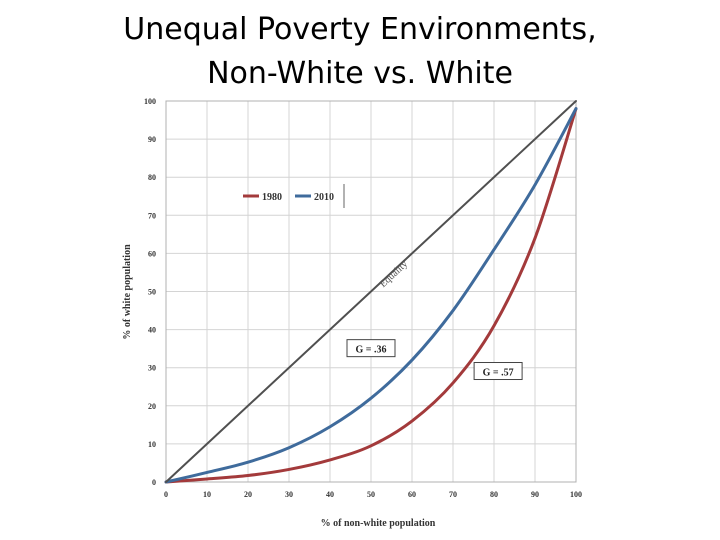 The width and height of the screenshot is (720, 540). I want to click on title-line-2: Non-White vs. White, so click(360, 73).